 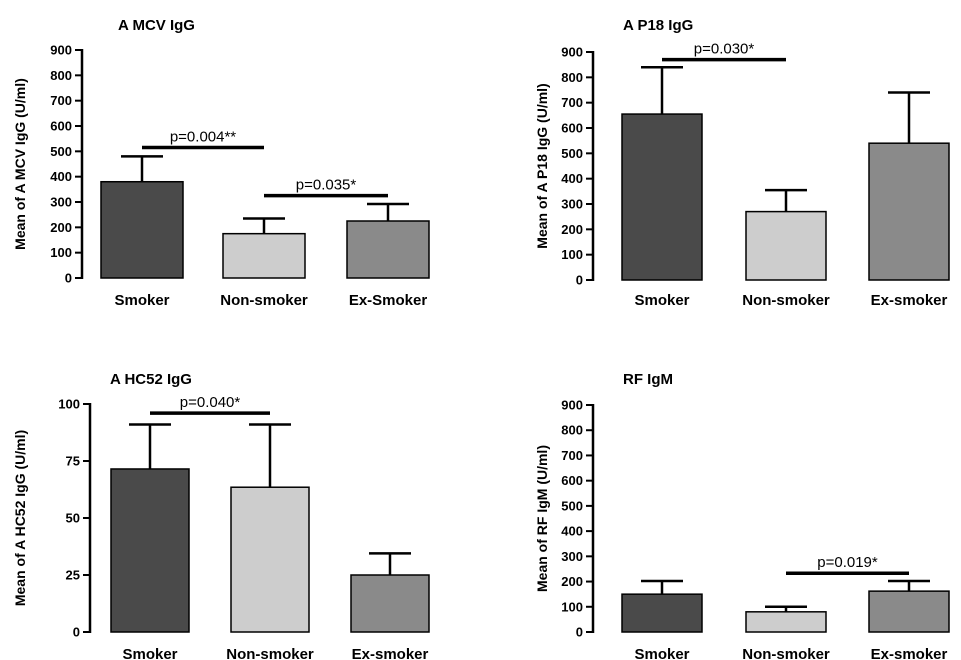 What do you see at coordinates (156, 25) in the screenshot?
I see `chart1-title: A MCV IgG` at bounding box center [156, 25].